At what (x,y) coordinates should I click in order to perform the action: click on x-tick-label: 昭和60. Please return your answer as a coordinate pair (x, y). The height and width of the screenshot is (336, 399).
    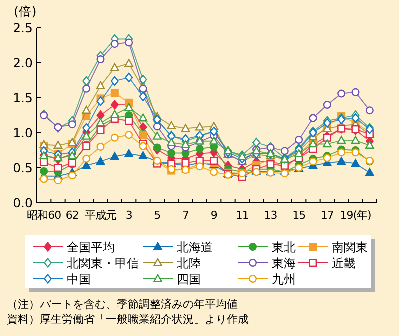
    Looking at the image, I should click on (44, 215).